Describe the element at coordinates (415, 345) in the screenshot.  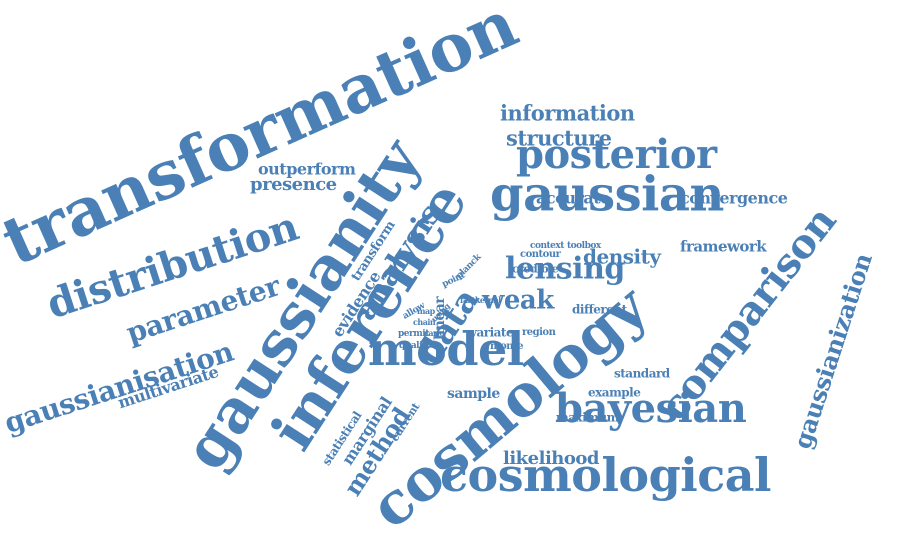
I see `word-quality: quality` at that location.